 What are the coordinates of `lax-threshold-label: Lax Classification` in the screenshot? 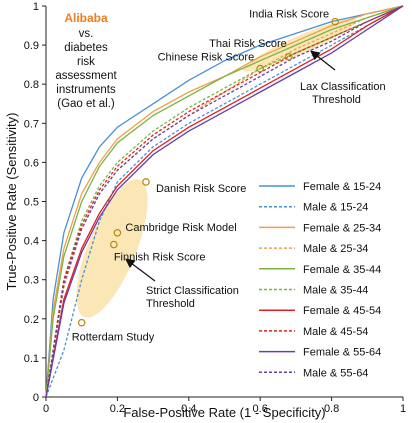 It's located at (343, 87).